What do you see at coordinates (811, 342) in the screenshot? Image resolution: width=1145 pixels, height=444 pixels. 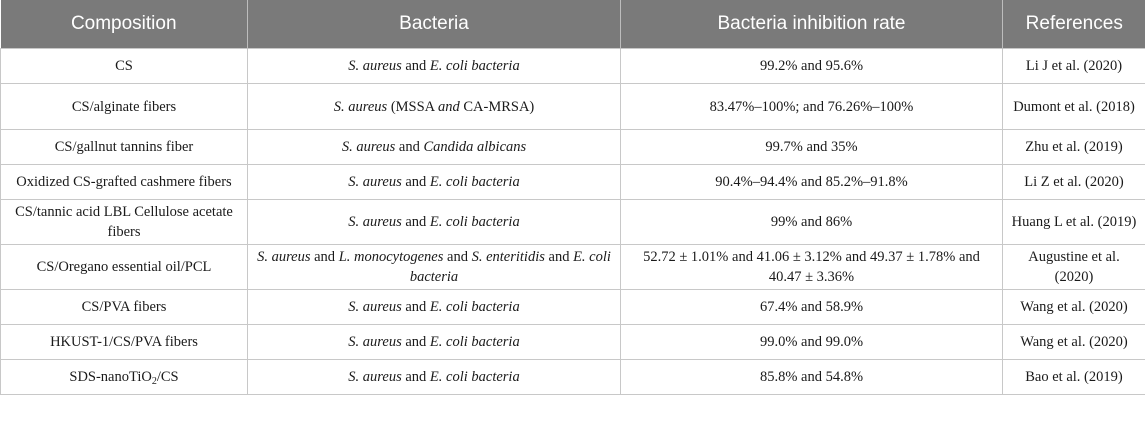 I see `rate-cell: 99.0% and 99.0%` at bounding box center [811, 342].